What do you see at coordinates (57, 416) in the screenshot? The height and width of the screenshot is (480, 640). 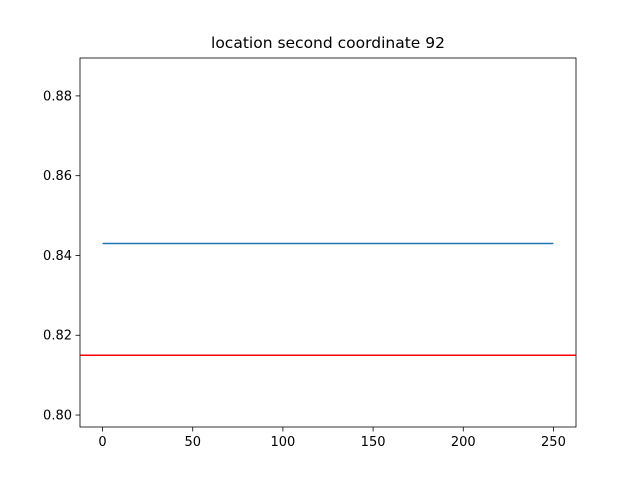 I see `y-tick-label: 0.80` at bounding box center [57, 416].